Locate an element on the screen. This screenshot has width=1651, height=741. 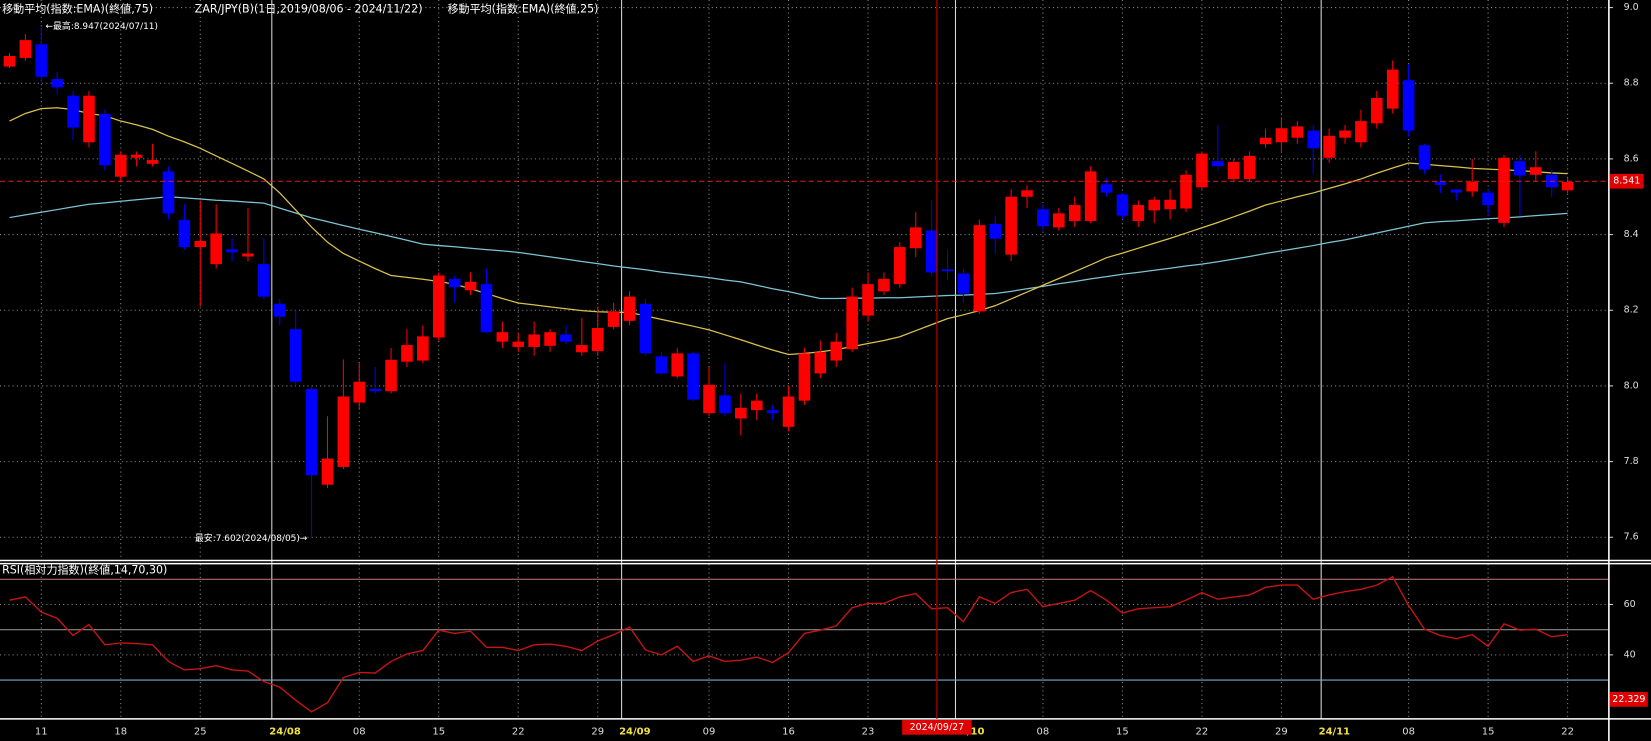
last-price-box is located at coordinates (1626, 181).